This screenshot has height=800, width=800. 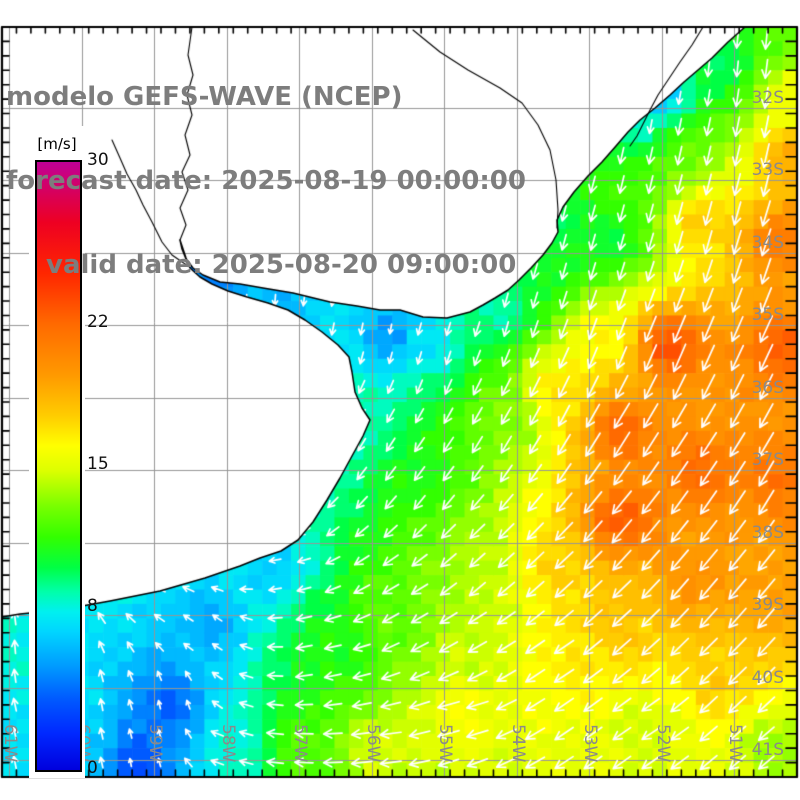 What do you see at coordinates (373, 743) in the screenshot?
I see `lon-label: 56W` at bounding box center [373, 743].